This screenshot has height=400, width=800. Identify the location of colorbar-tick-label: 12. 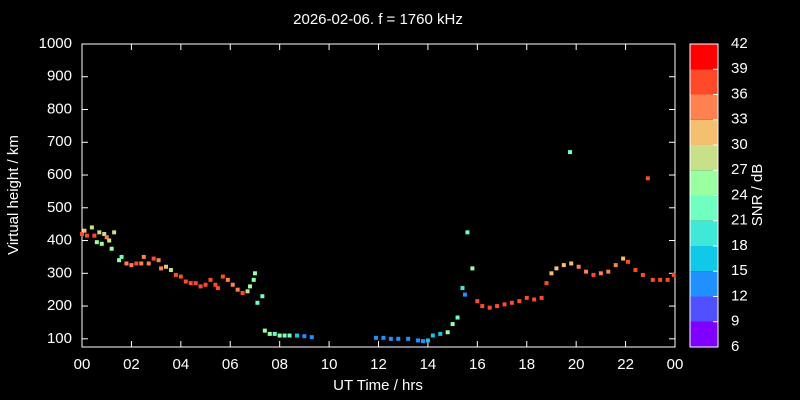
(739, 295).